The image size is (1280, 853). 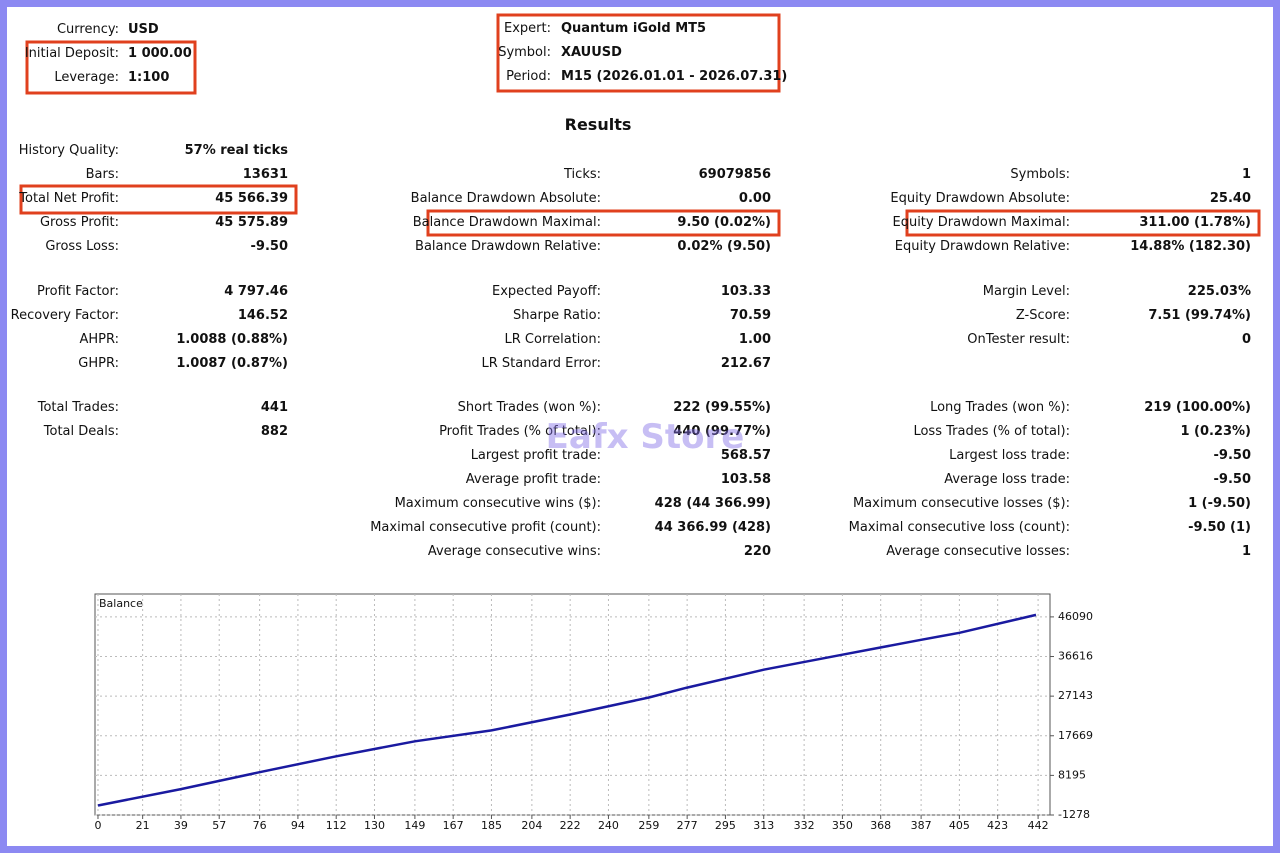 What do you see at coordinates (251, 198) in the screenshot?
I see `stat-value: 45 566.39` at bounding box center [251, 198].